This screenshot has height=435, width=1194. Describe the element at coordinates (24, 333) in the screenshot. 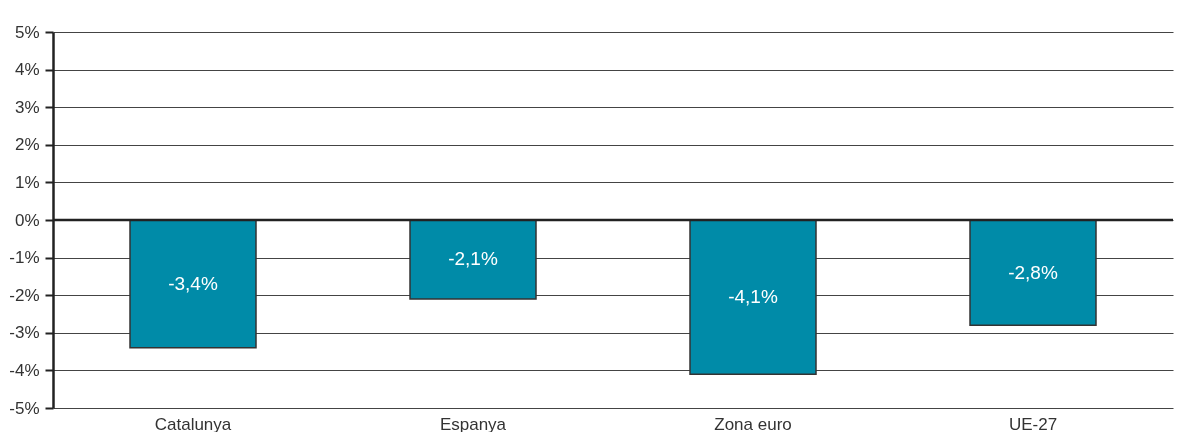

I see `y-tick-label: -3%` at that location.